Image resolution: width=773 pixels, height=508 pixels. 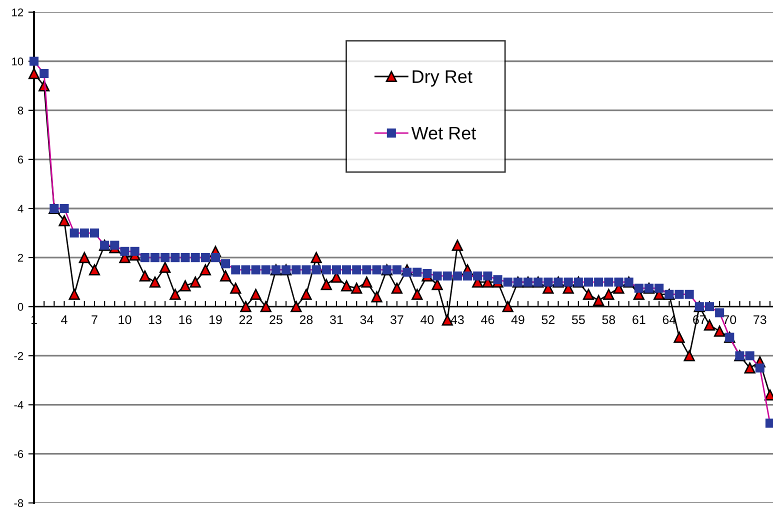 What do you see at coordinates (548, 319) in the screenshot?
I see `x-tick-label: 52` at bounding box center [548, 319].